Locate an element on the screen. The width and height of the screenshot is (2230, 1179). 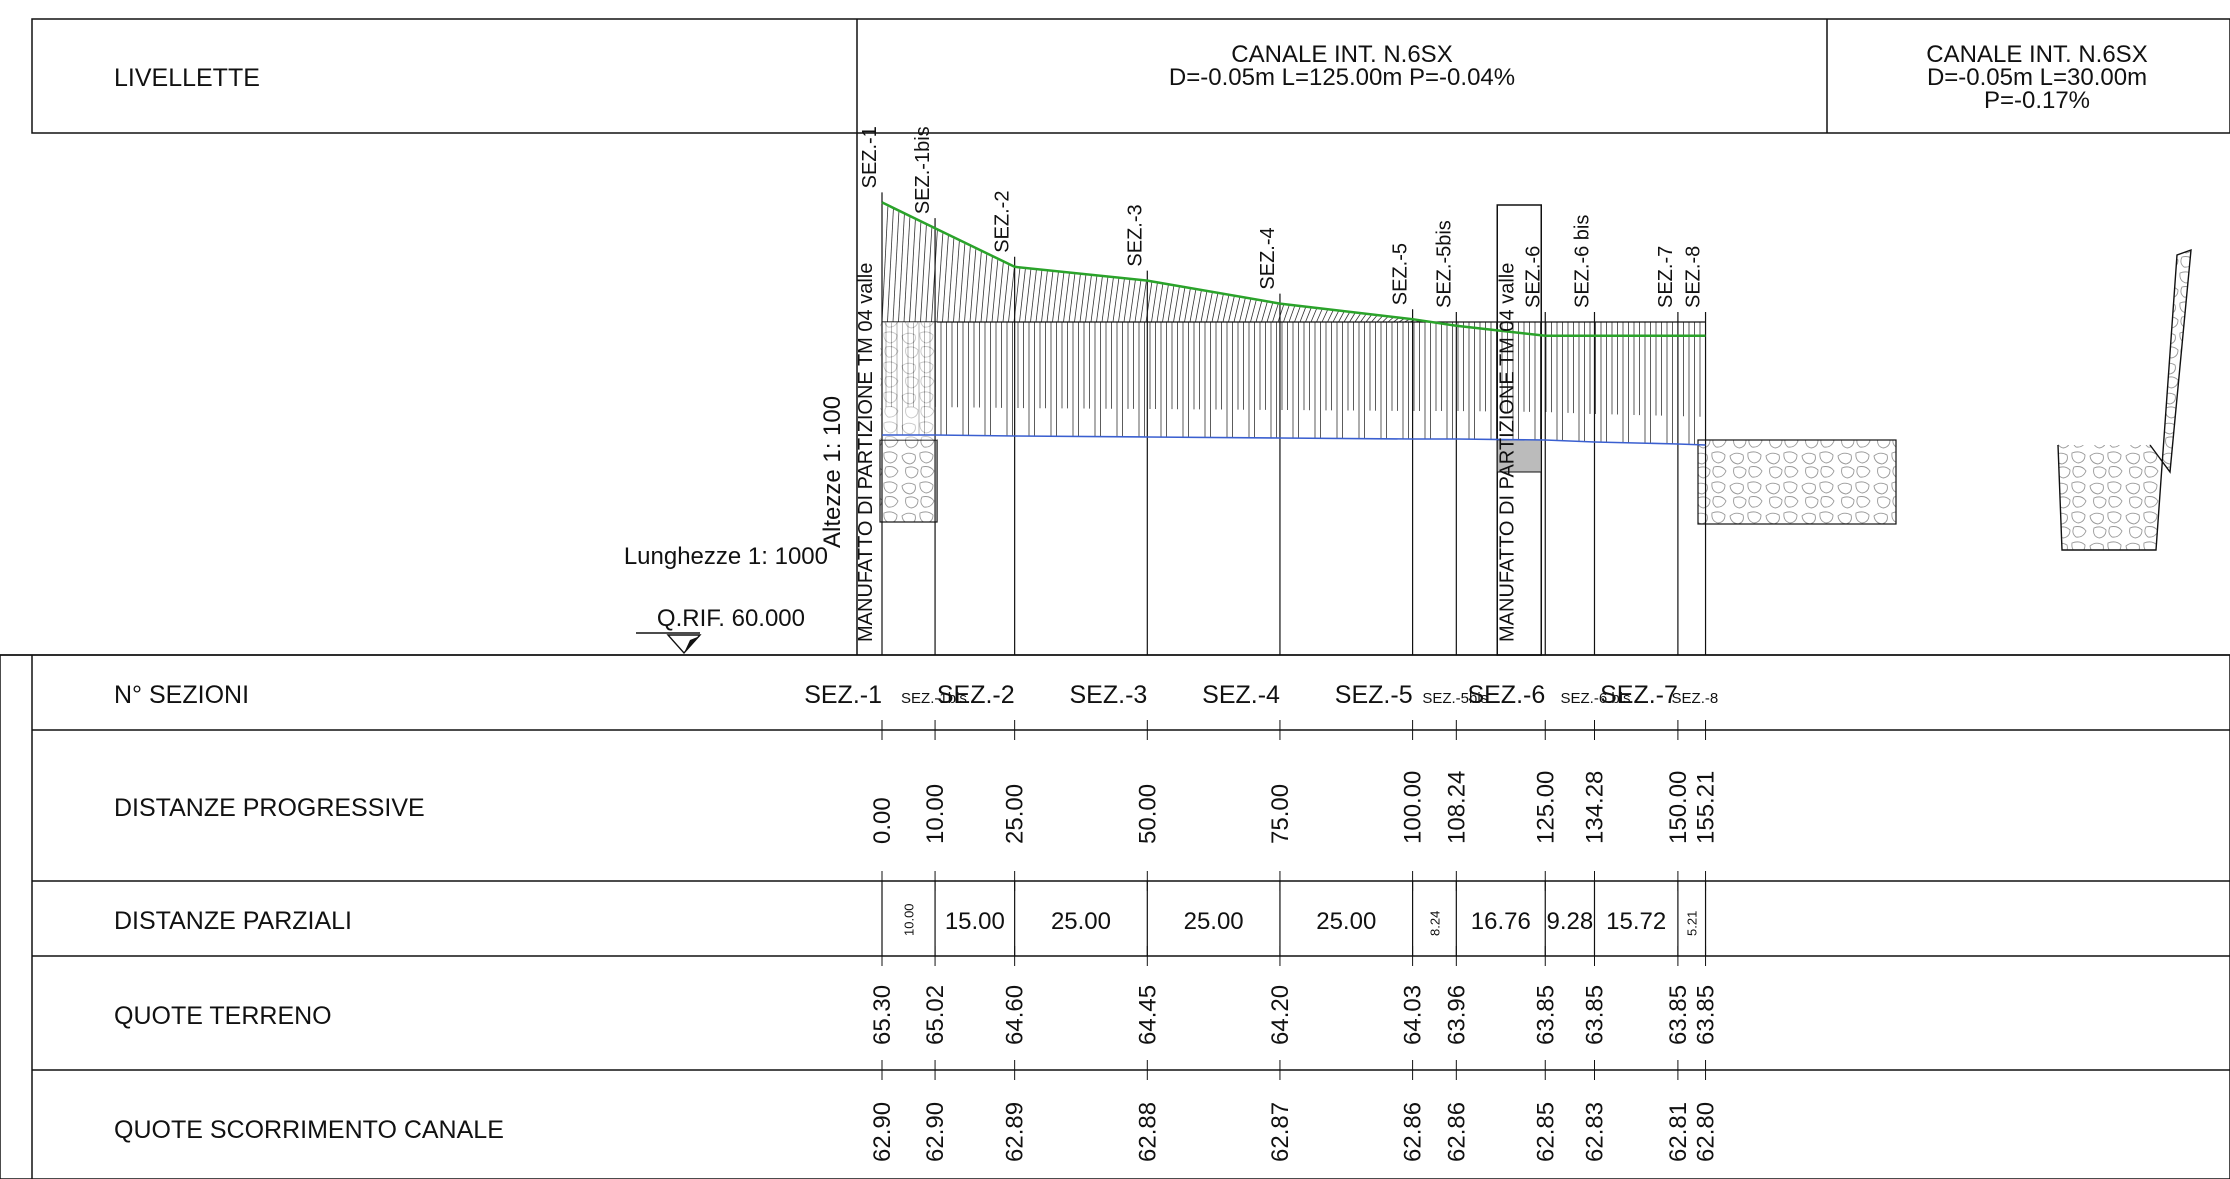
profile-section-label: SEZ.-6 bis is located at coordinates (1582, 261).